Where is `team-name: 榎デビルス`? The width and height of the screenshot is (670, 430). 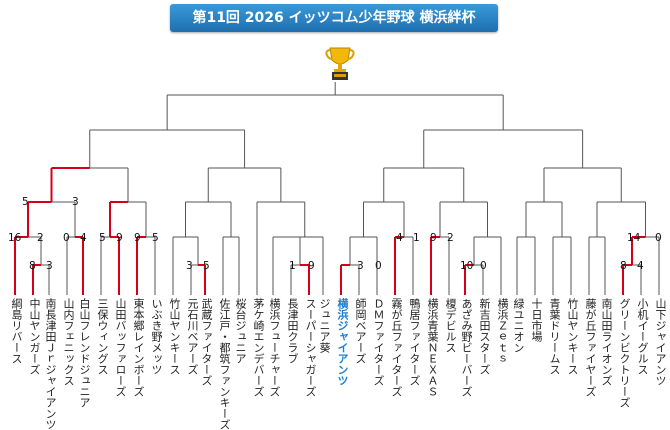 team-name: 榎デビルス is located at coordinates (450, 325).